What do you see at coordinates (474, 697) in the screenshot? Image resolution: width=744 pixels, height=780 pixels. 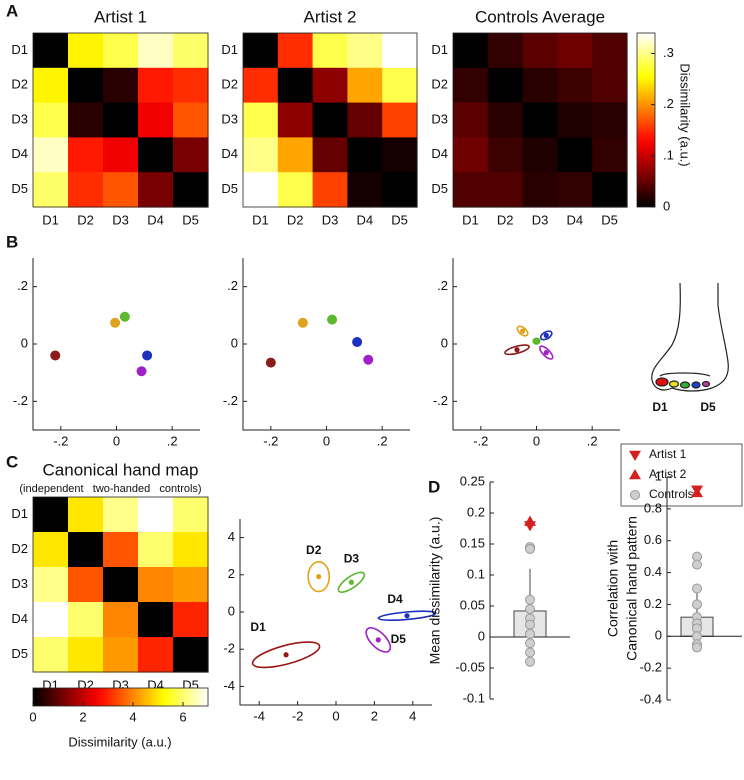 I see `y-tick-label: -0.1` at bounding box center [474, 697].